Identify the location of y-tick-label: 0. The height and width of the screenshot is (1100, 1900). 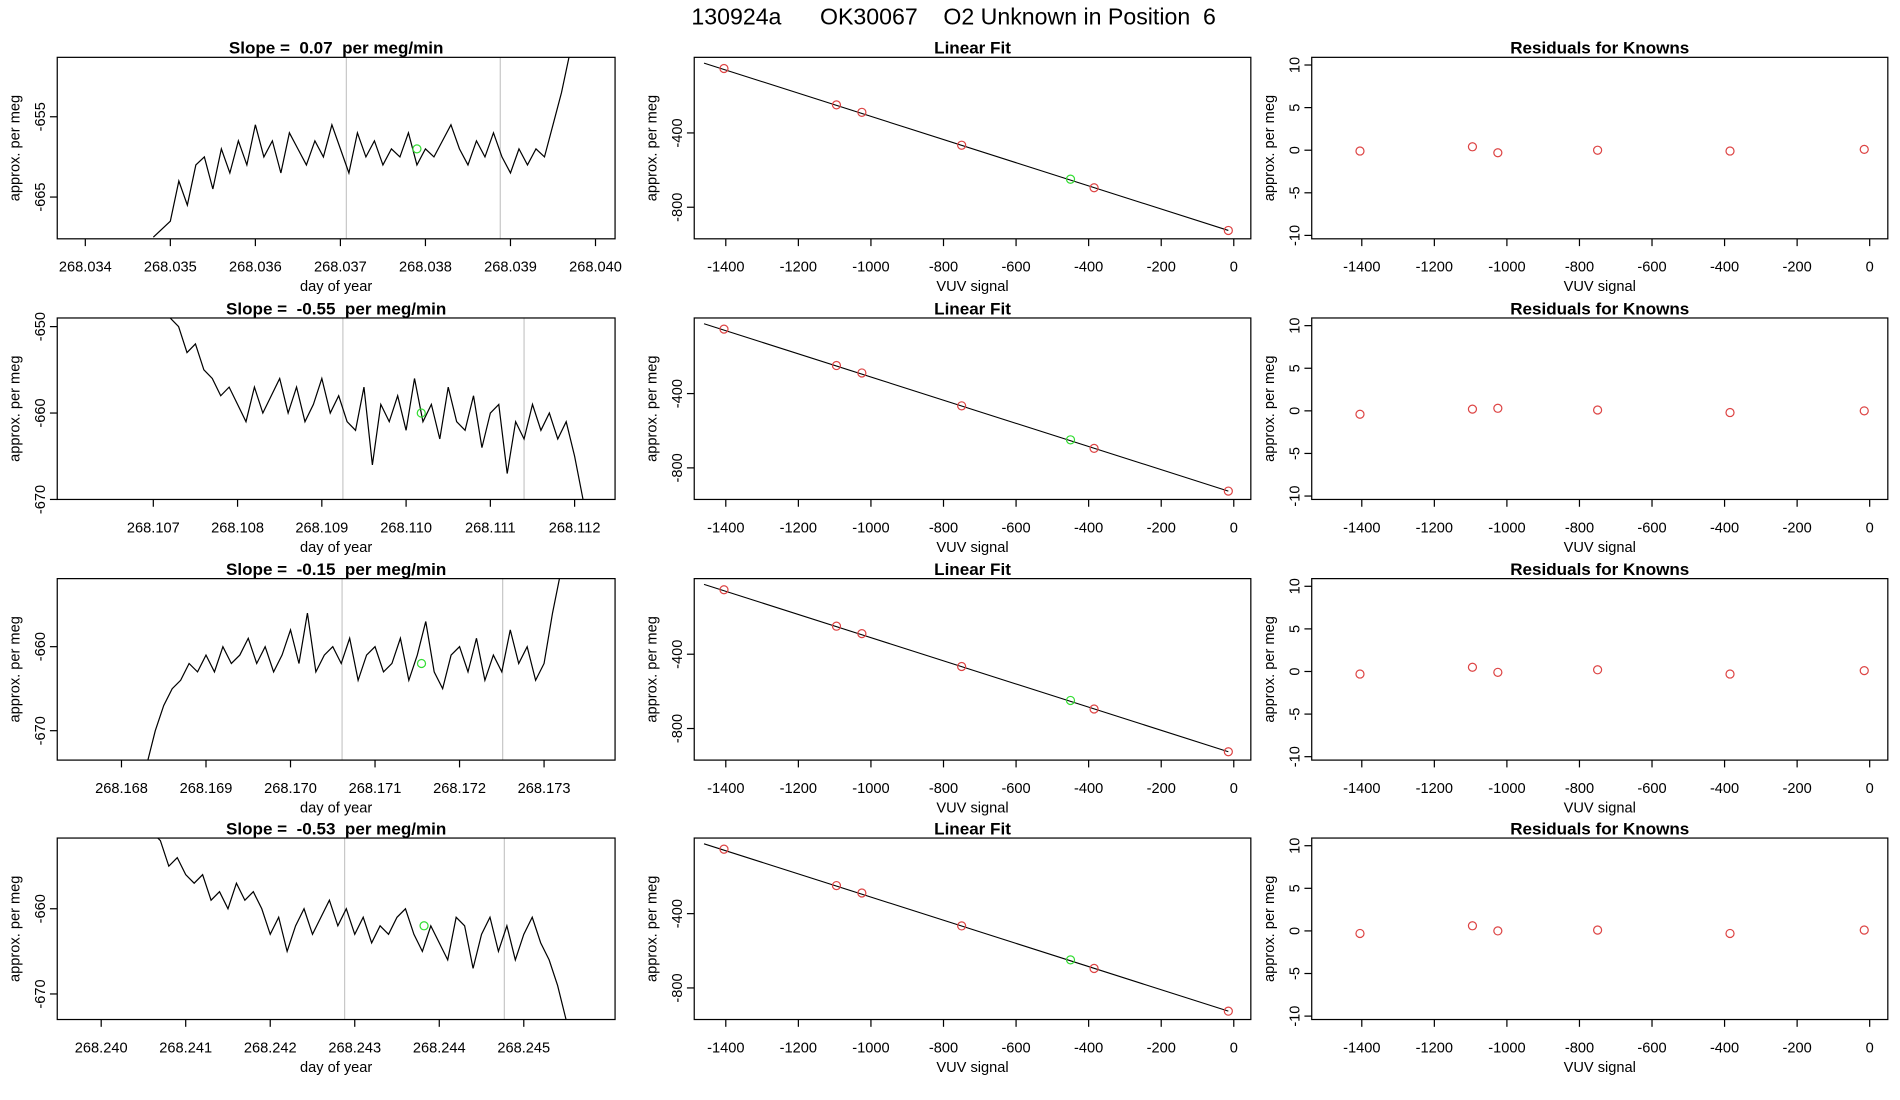
(1296, 411).